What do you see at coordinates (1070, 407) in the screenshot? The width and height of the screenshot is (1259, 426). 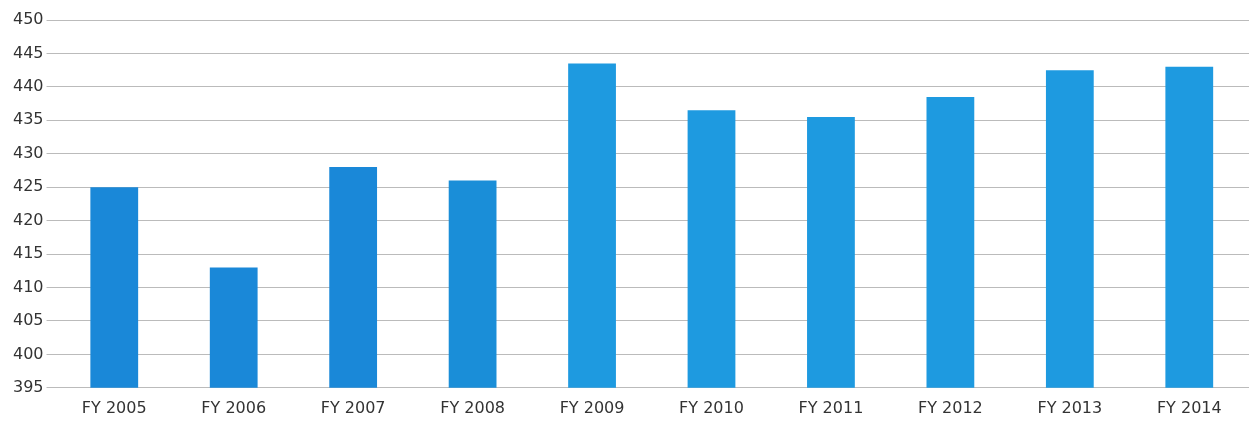 I see `x-tick-label: FY 2013` at bounding box center [1070, 407].